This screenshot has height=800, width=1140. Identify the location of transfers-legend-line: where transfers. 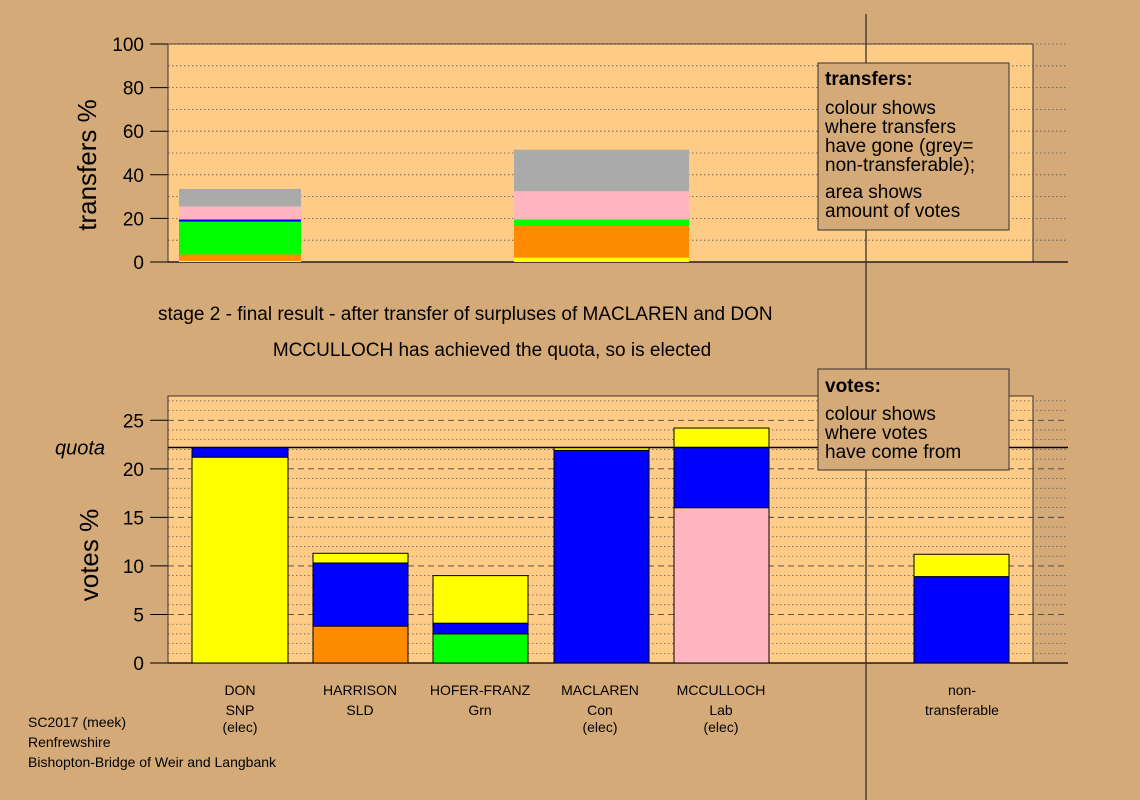
(890, 127).